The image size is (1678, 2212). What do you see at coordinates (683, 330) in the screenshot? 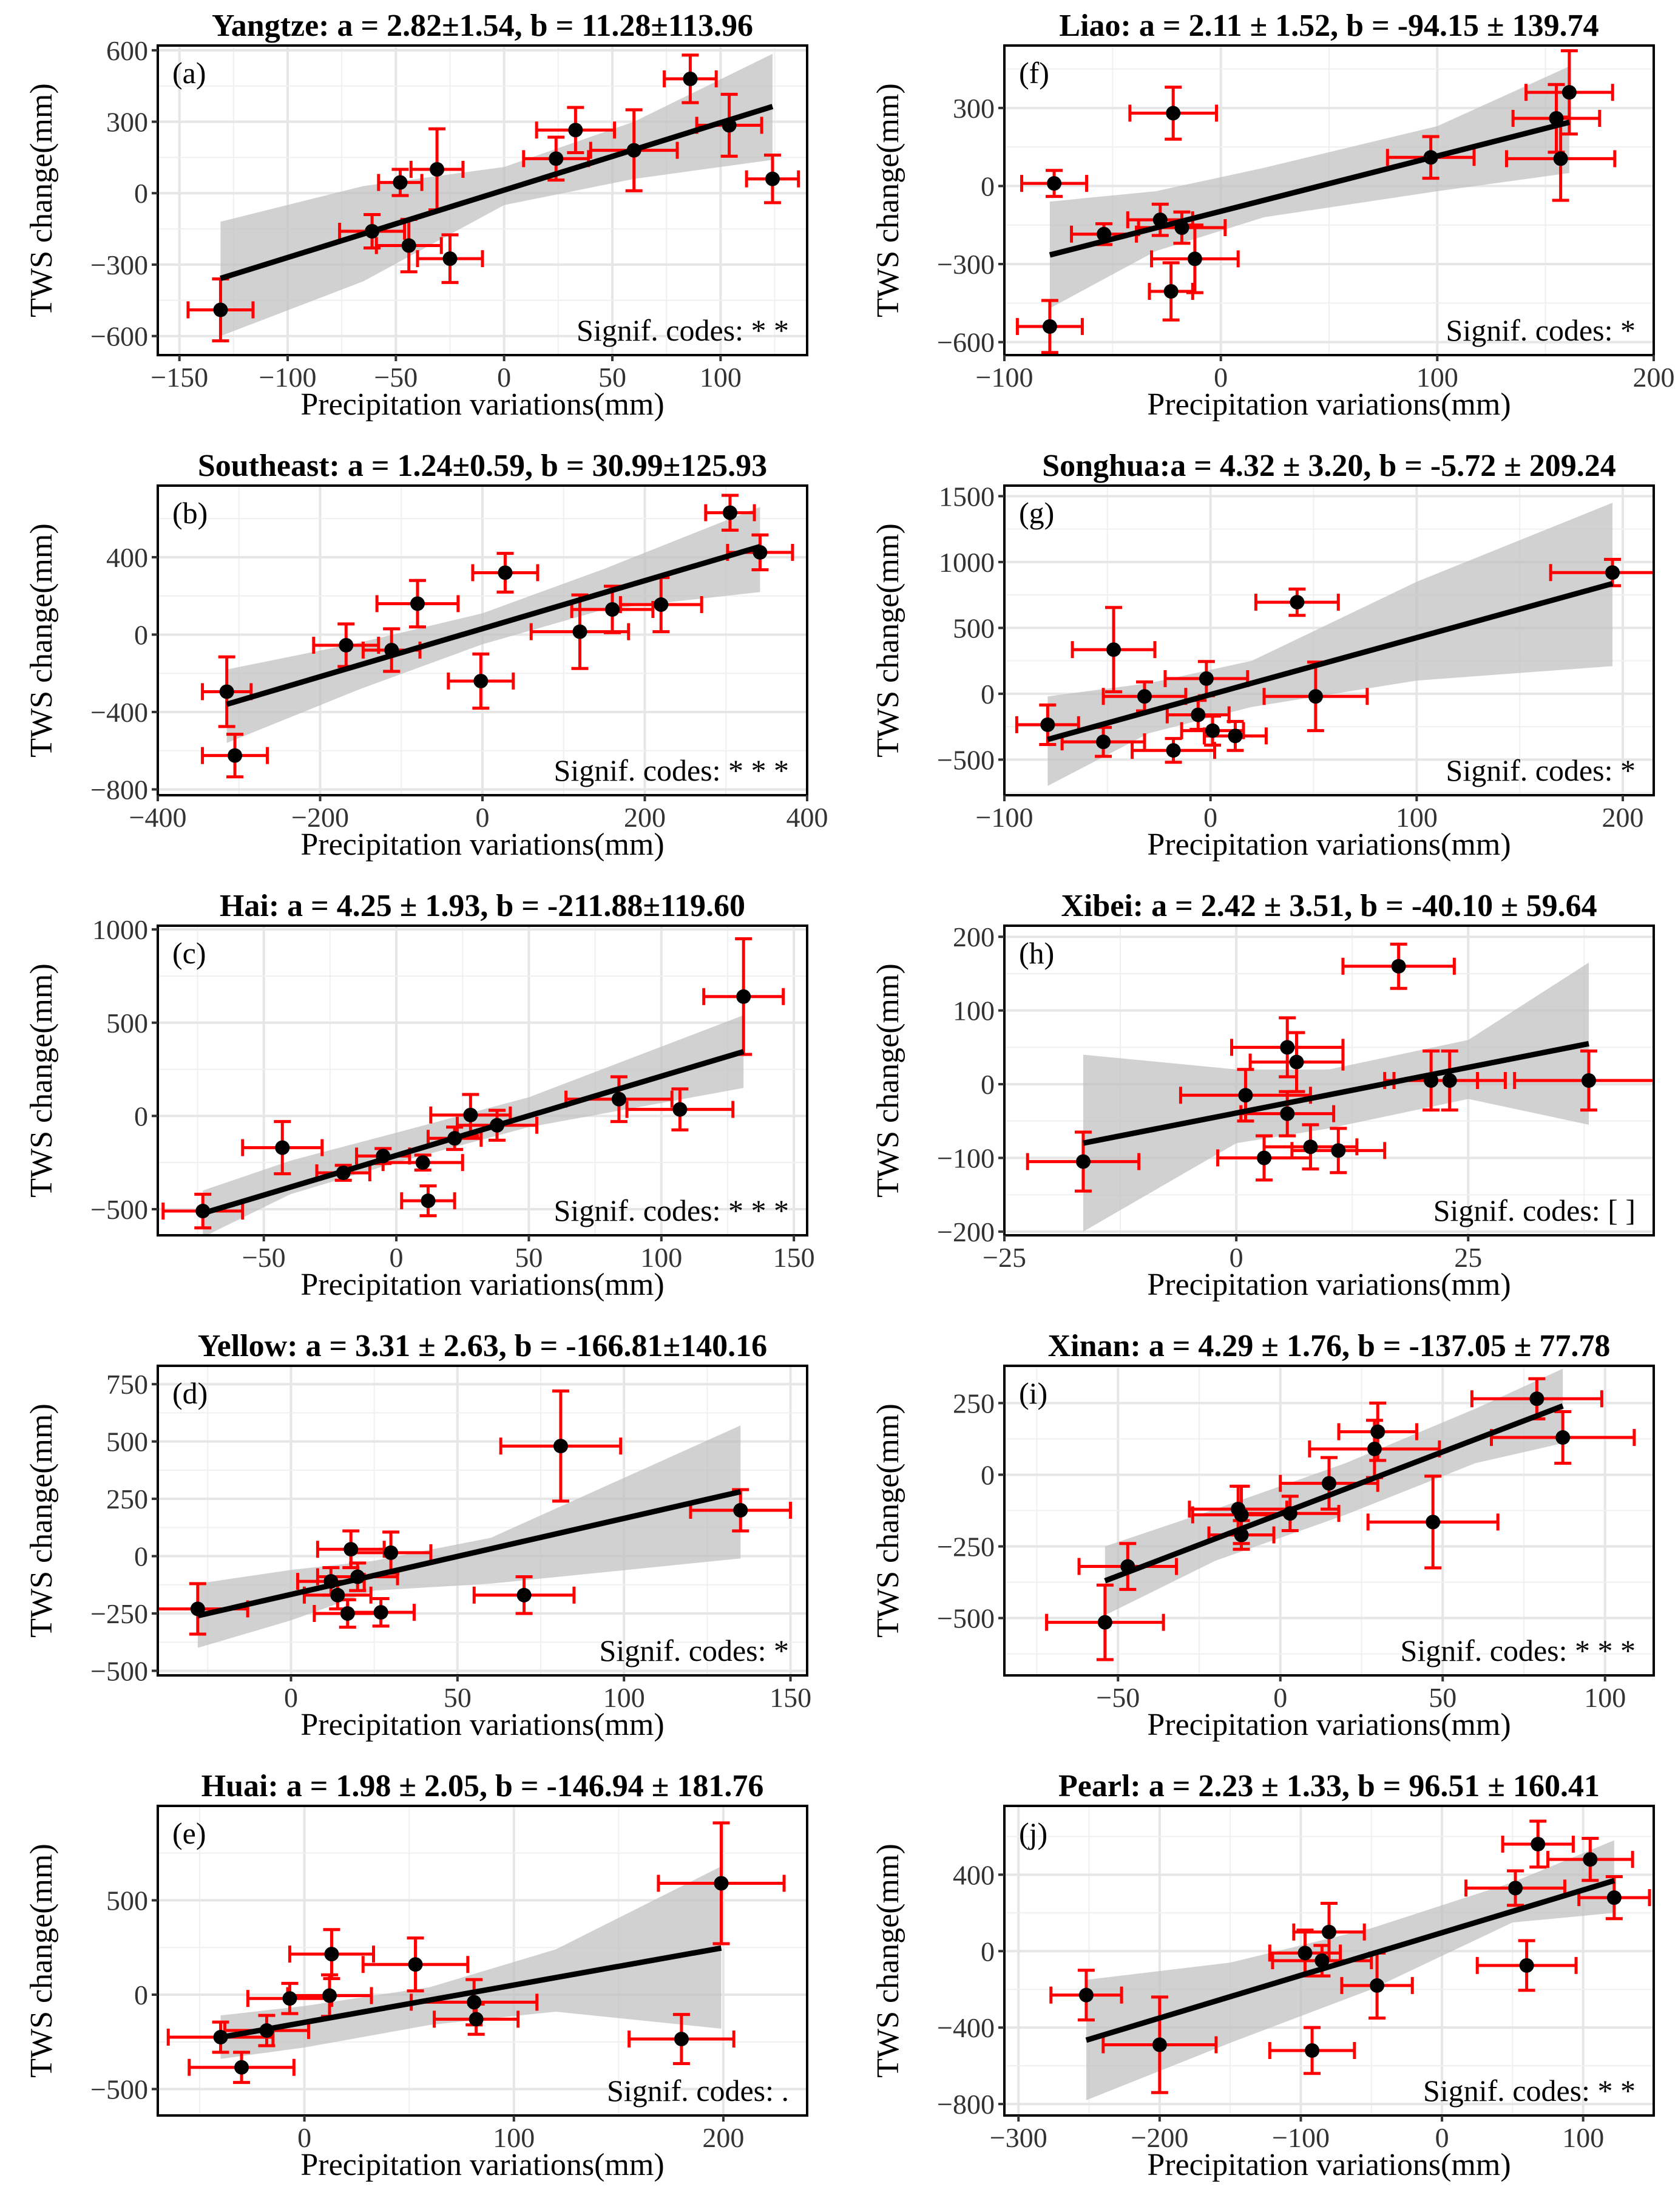
I see `signif-code: Signif. codes: * *` at bounding box center [683, 330].